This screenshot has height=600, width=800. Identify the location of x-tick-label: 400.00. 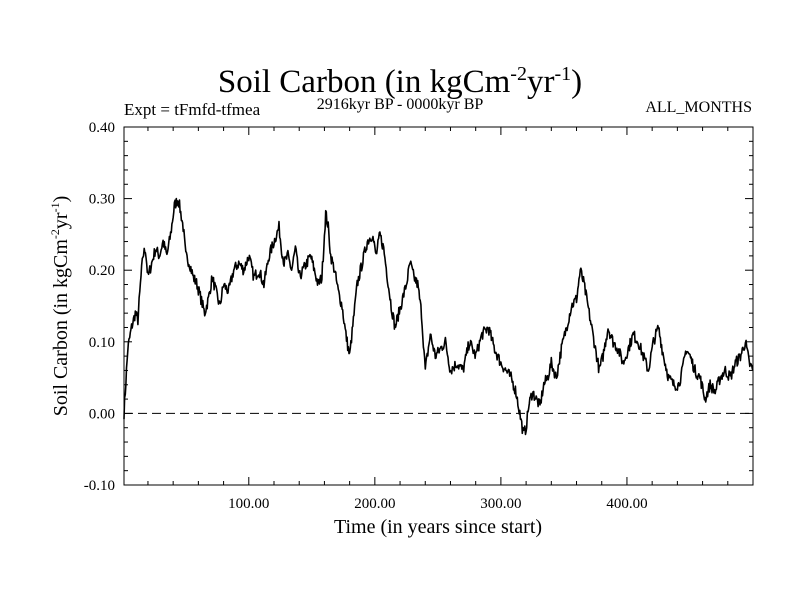
(626, 504).